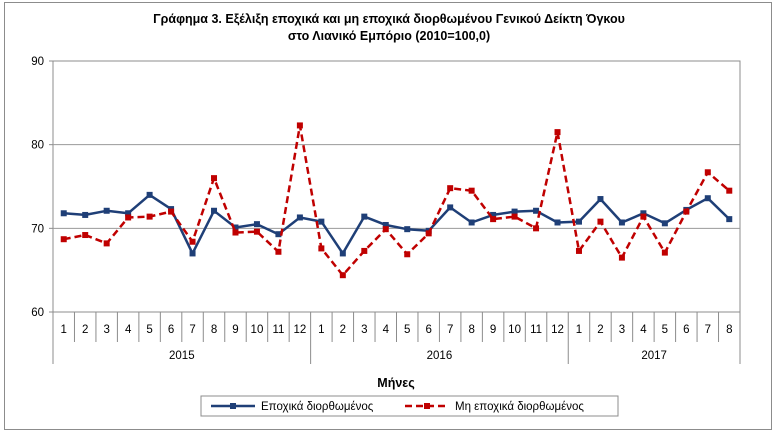  What do you see at coordinates (37, 229) in the screenshot?
I see `y-tick-label: 70` at bounding box center [37, 229].